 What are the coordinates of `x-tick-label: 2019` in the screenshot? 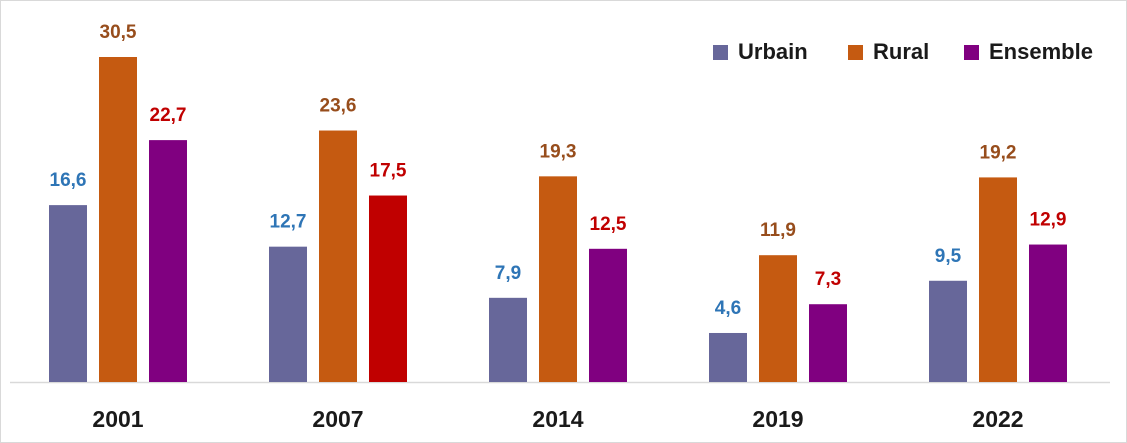 It's located at (777, 419).